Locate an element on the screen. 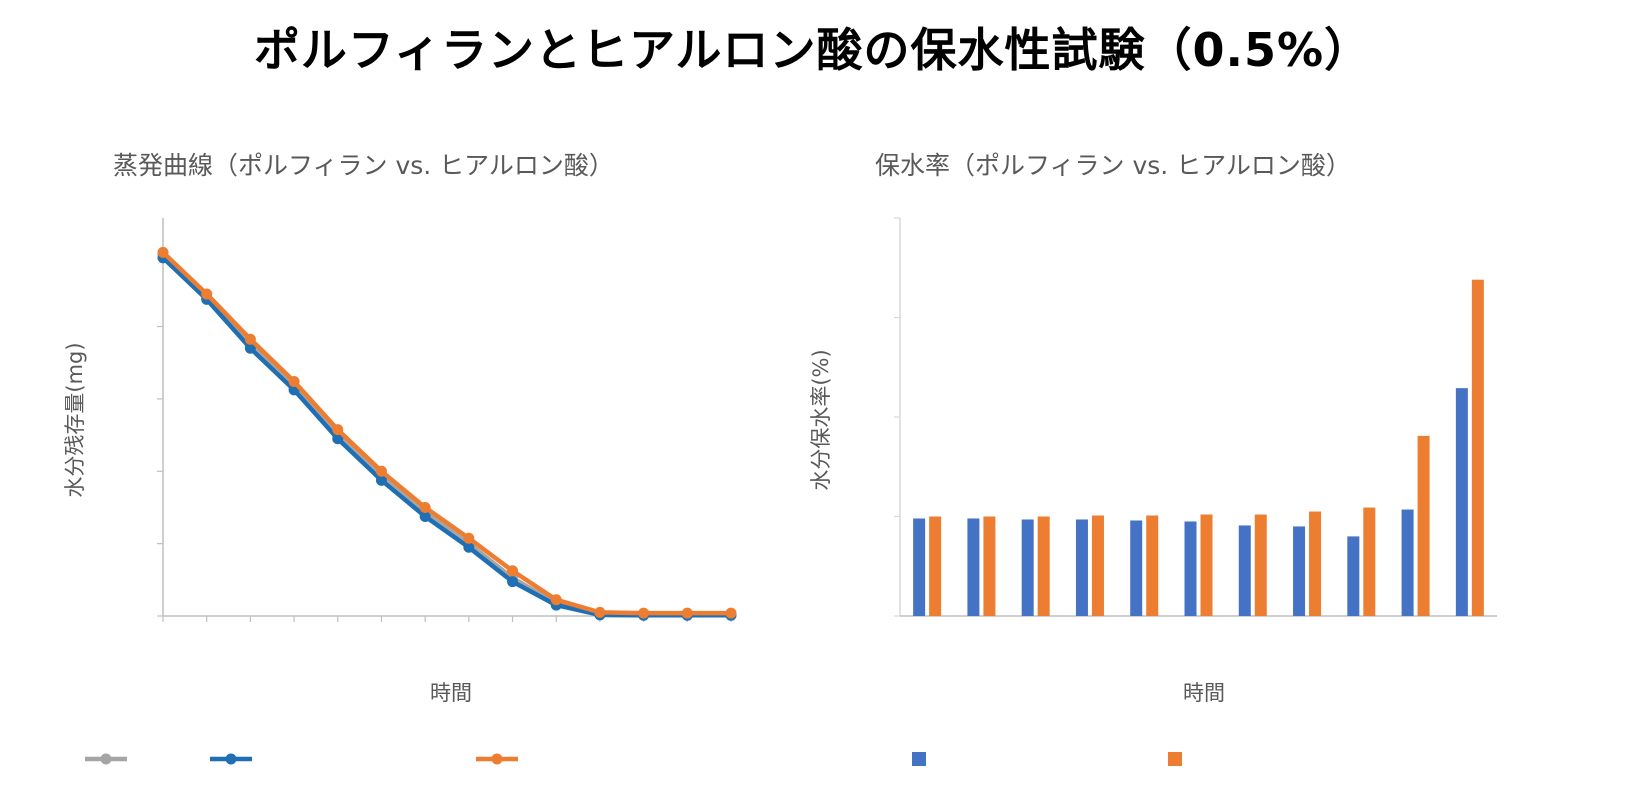 The image size is (1625, 800). bar-chart-title: 保水率（ポルフィラン vs. ヒアルロン酸） is located at coordinates (1113, 165).